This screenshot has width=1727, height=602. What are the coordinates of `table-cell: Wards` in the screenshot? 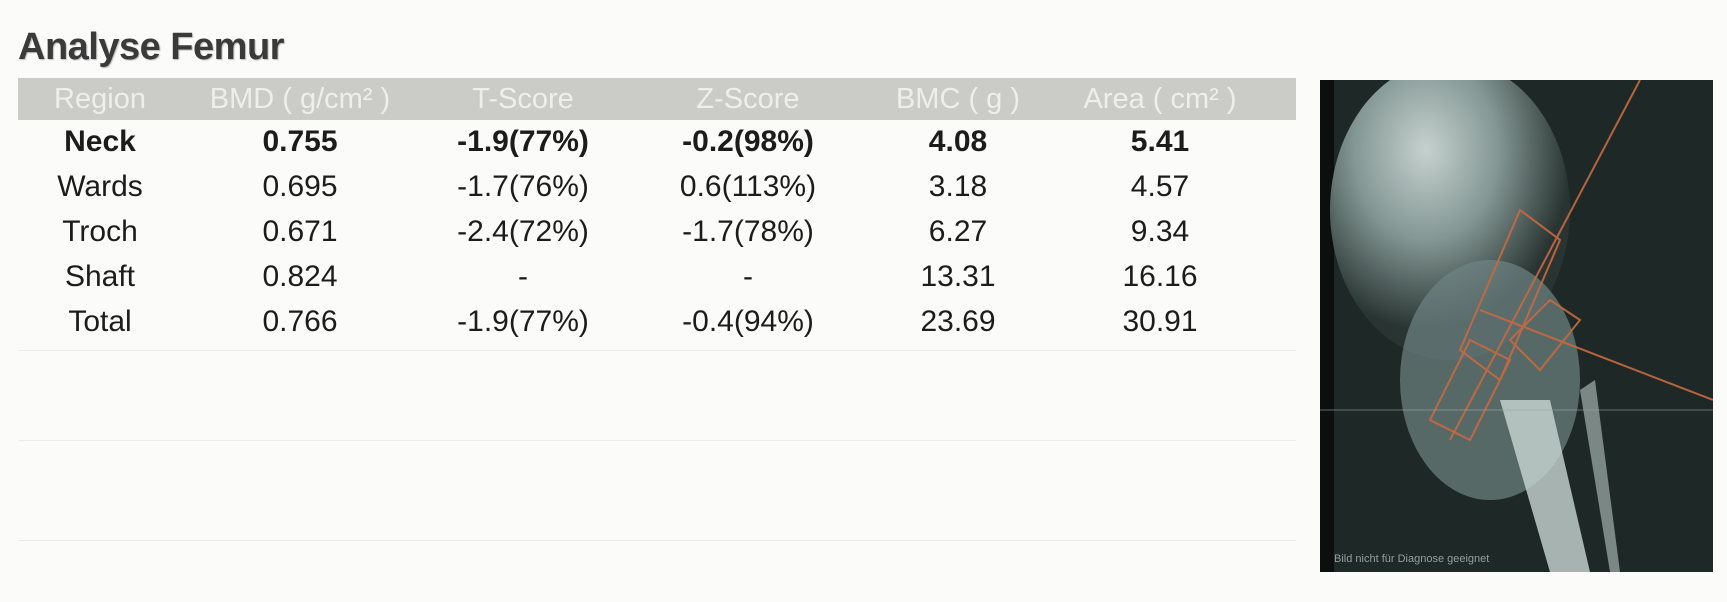 It's located at (100, 186).